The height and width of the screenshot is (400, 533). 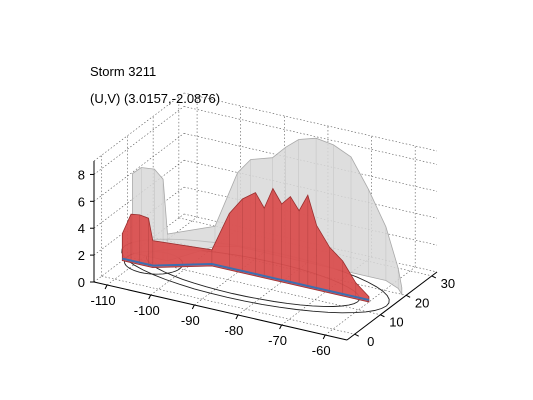 What do you see at coordinates (81, 255) in the screenshot?
I see `z-tick-label: 2` at bounding box center [81, 255].